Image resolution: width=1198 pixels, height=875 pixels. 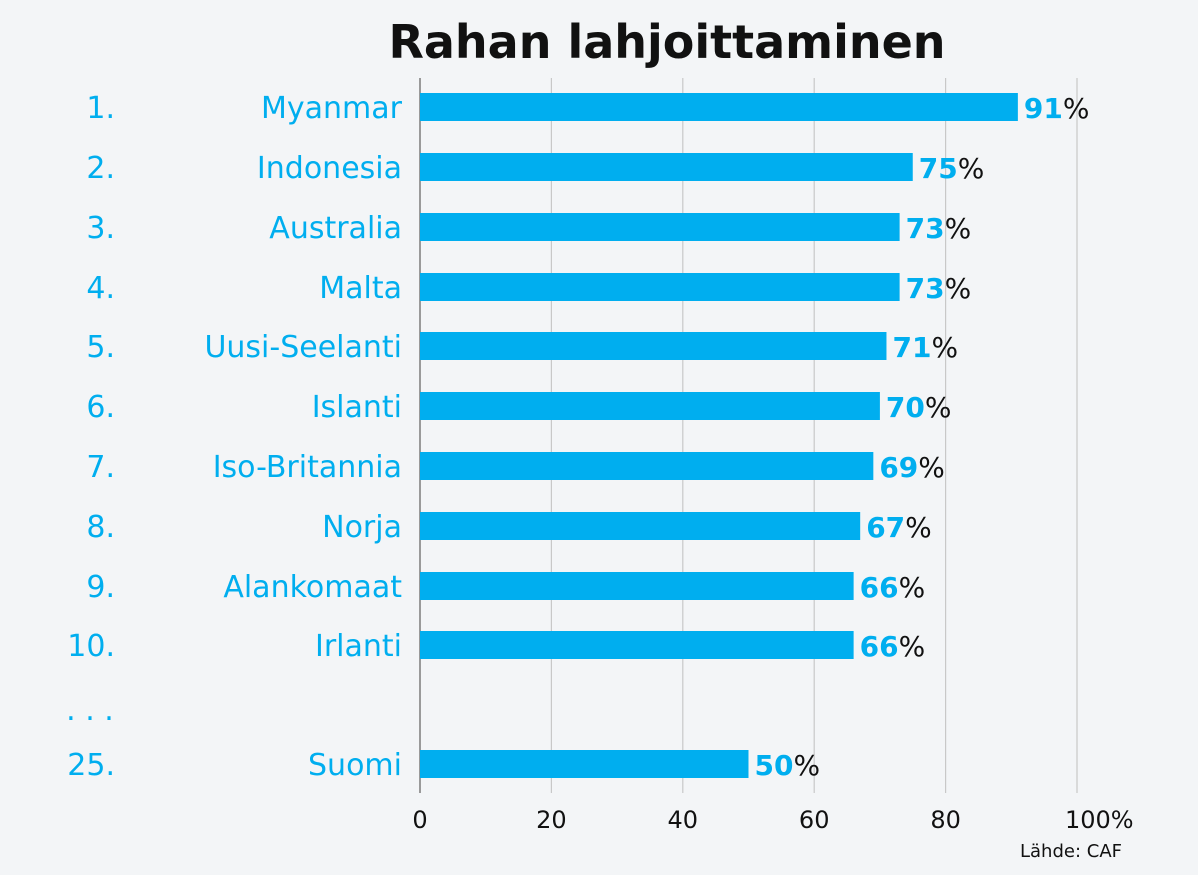 I want to click on rank-label: 25., so click(x=91, y=765).